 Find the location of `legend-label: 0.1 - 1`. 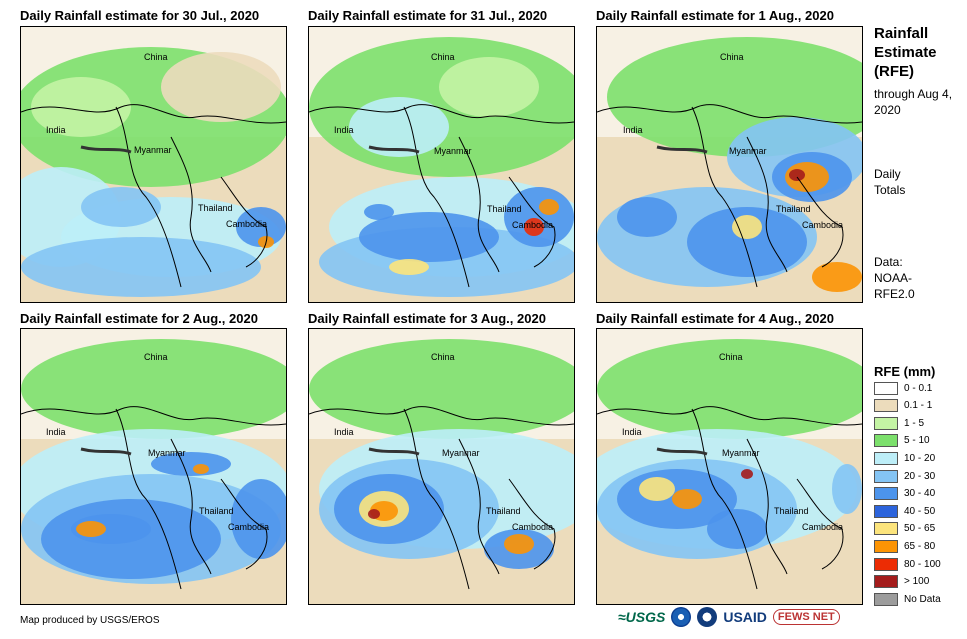

legend-label: 0.1 - 1 is located at coordinates (918, 406).